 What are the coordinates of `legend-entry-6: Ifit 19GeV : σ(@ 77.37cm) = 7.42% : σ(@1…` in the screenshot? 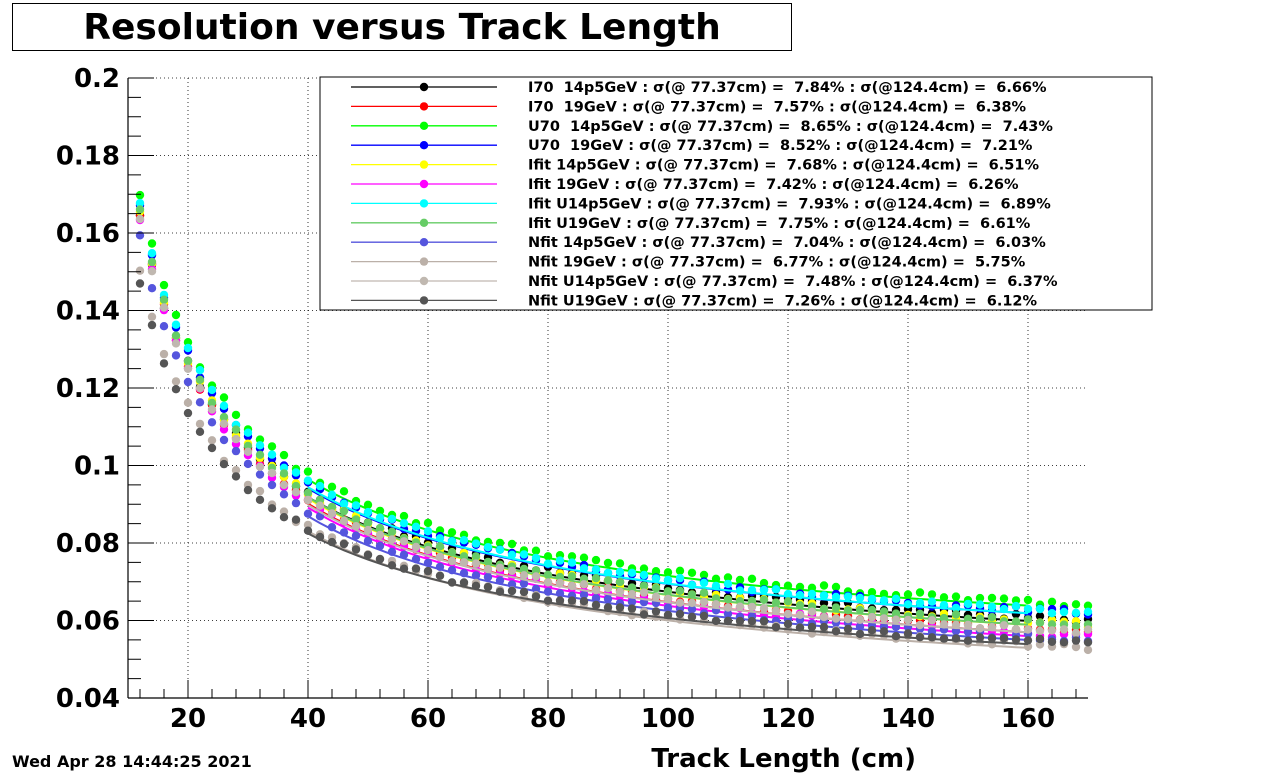 It's located at (685, 185).